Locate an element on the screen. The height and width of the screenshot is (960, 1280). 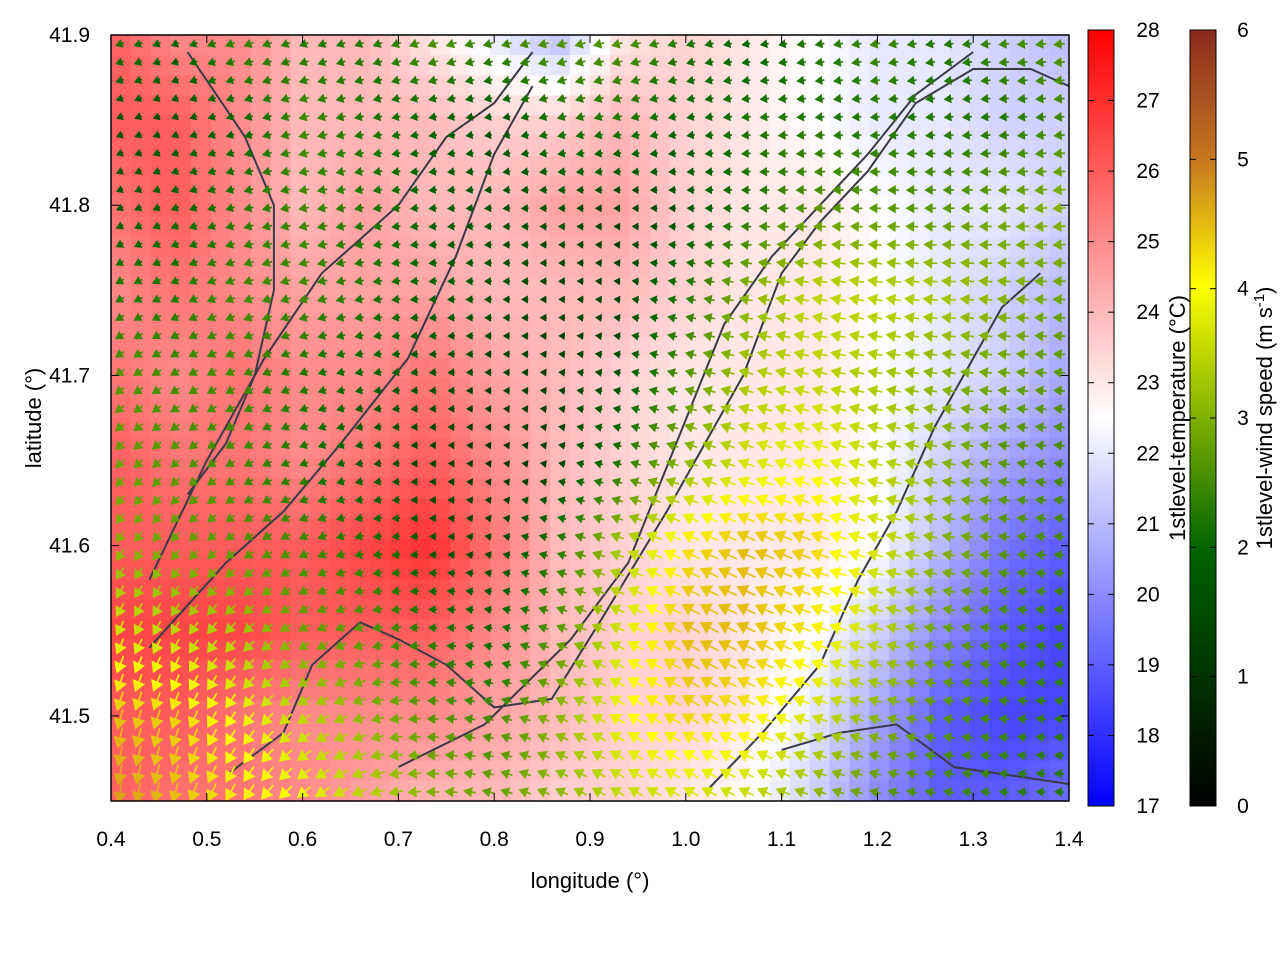
x-tick-label: 0.8 is located at coordinates (494, 839).